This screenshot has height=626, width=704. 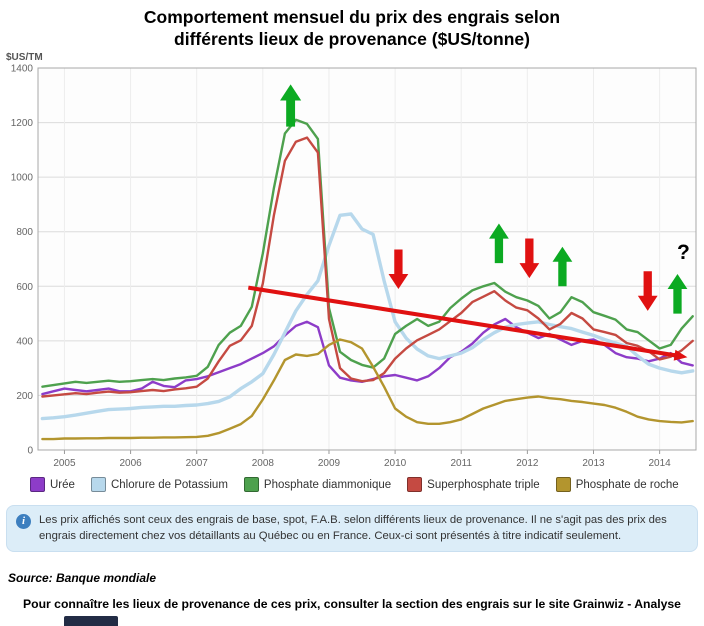 I want to click on x-tick-label: 2008, so click(x=263, y=463).